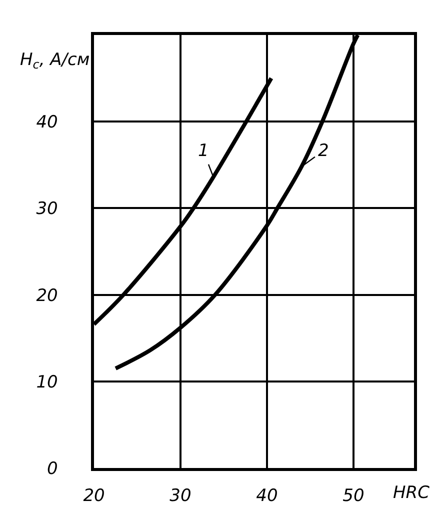 This screenshot has width=445, height=520. Describe the element at coordinates (353, 496) in the screenshot. I see `x-tick-label: 50` at that location.